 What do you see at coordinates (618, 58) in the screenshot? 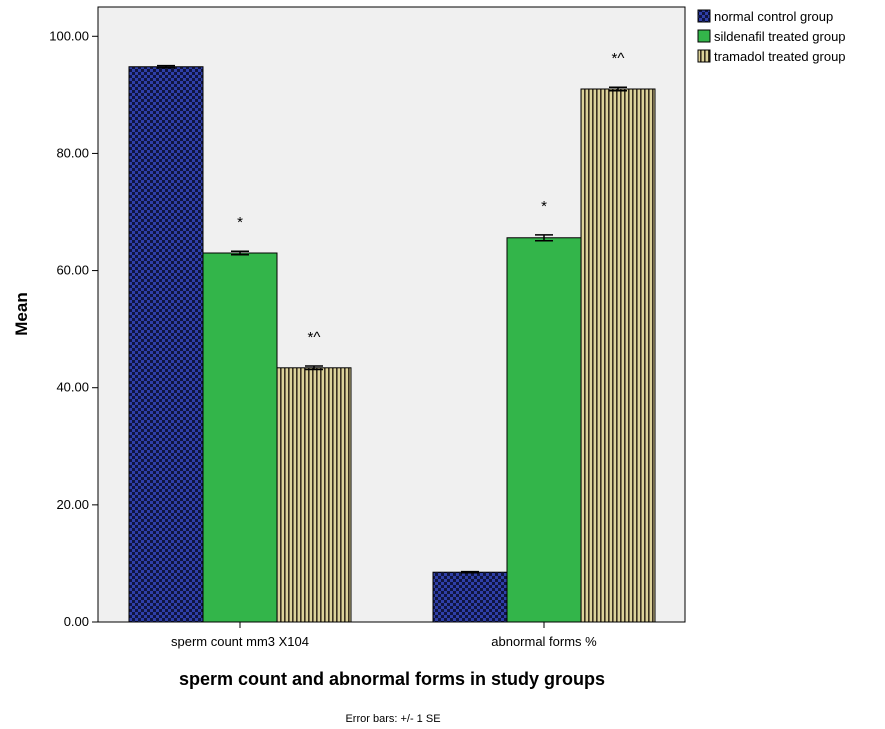
I see `significance-label-s2-c1: *^` at bounding box center [618, 58].